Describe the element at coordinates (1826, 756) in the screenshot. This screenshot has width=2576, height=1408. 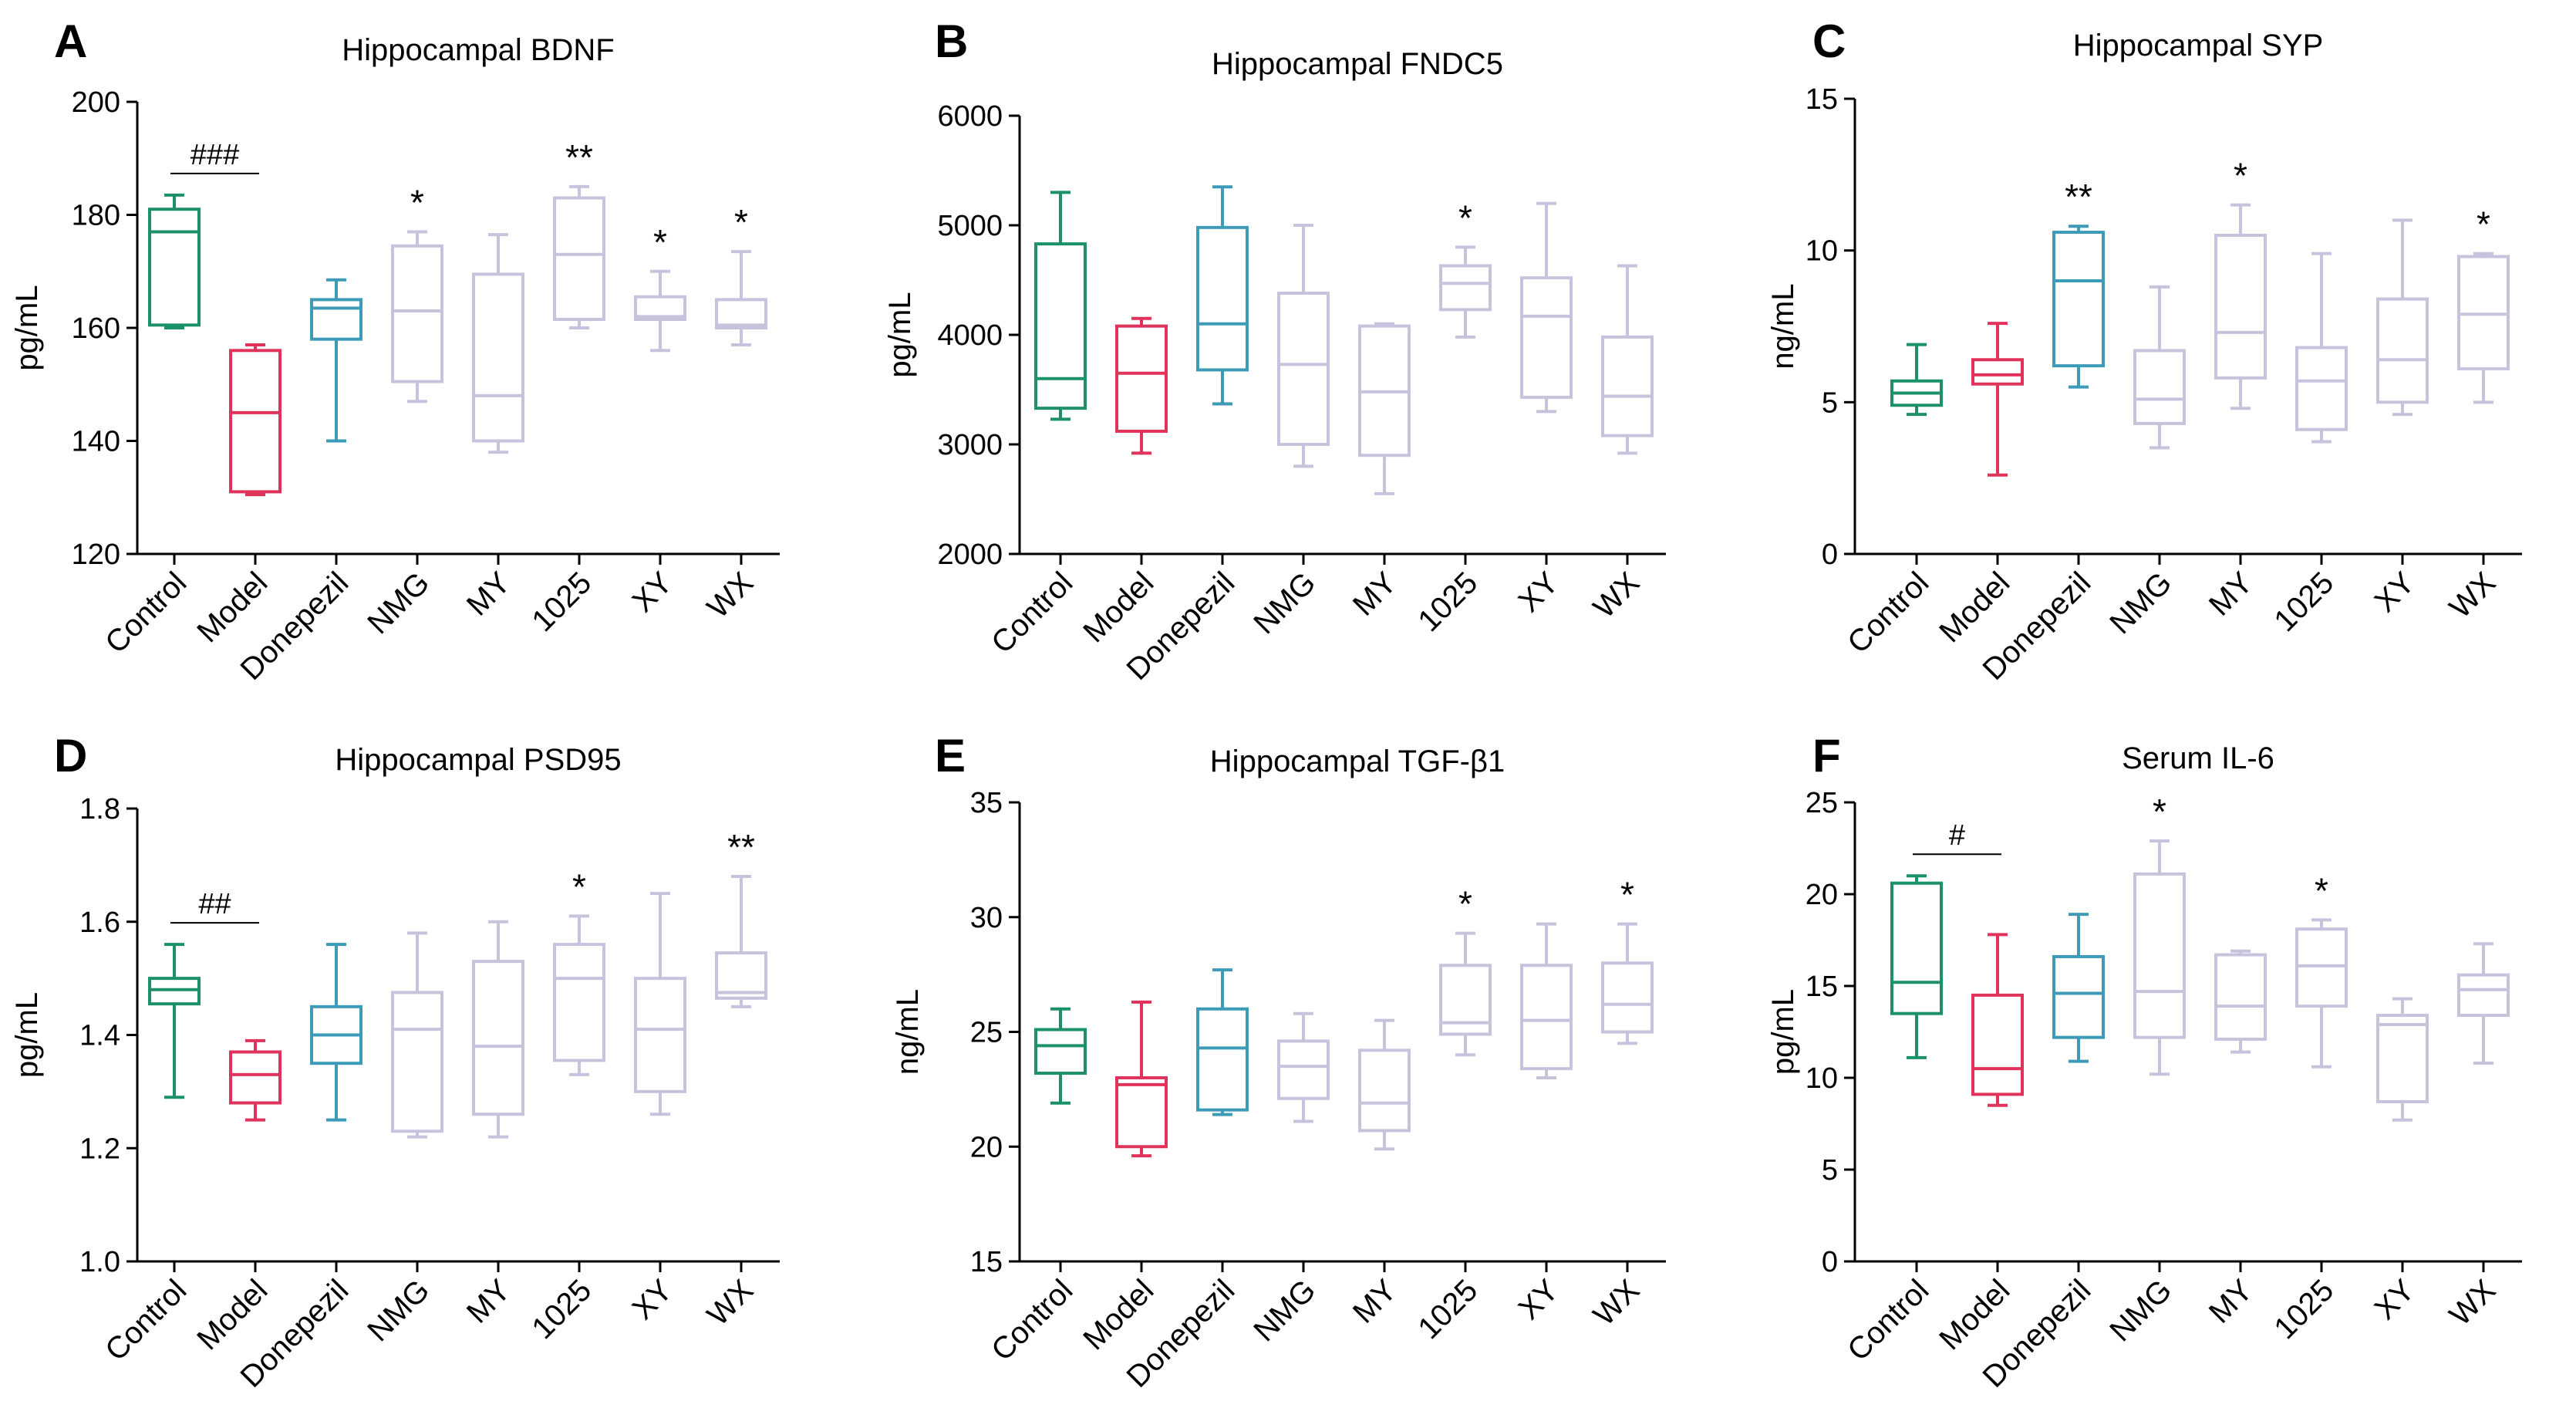
I see `panel-letter: F` at that location.